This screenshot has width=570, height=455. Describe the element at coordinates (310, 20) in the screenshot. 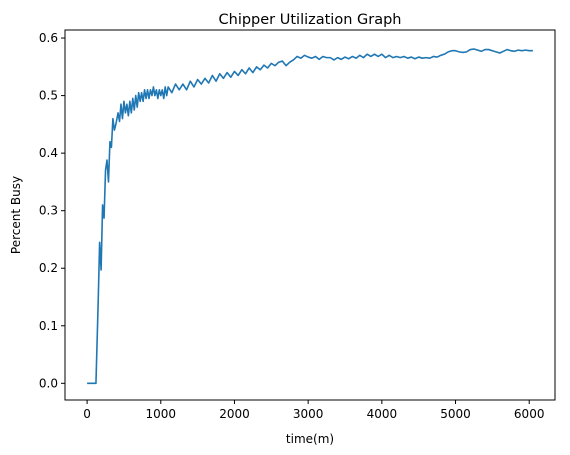

I see `chart-title: Chipper Utilization Graph` at that location.